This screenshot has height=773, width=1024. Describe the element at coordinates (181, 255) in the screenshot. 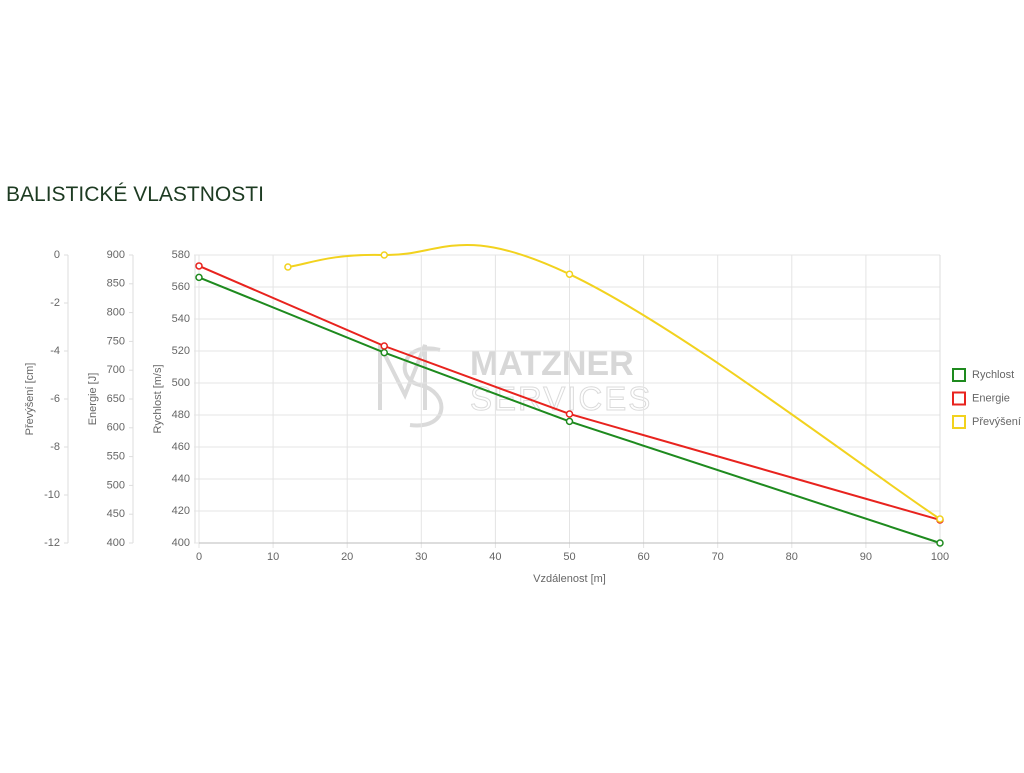

I see `y-tick-label: 580` at that location.